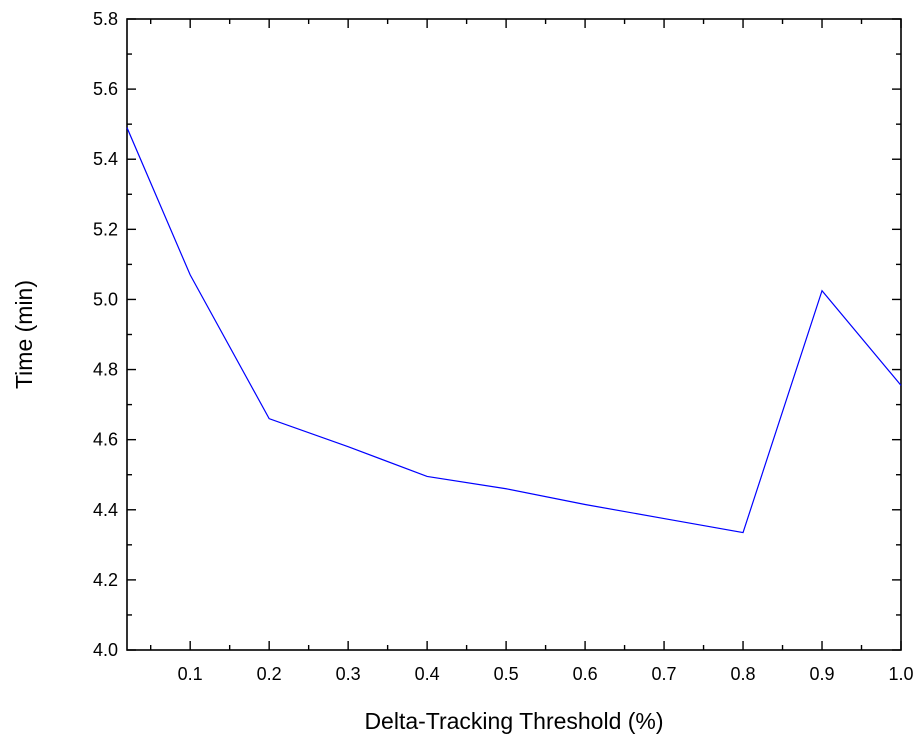 The height and width of the screenshot is (740, 921). I want to click on x-tick-label: 0.1, so click(190, 674).